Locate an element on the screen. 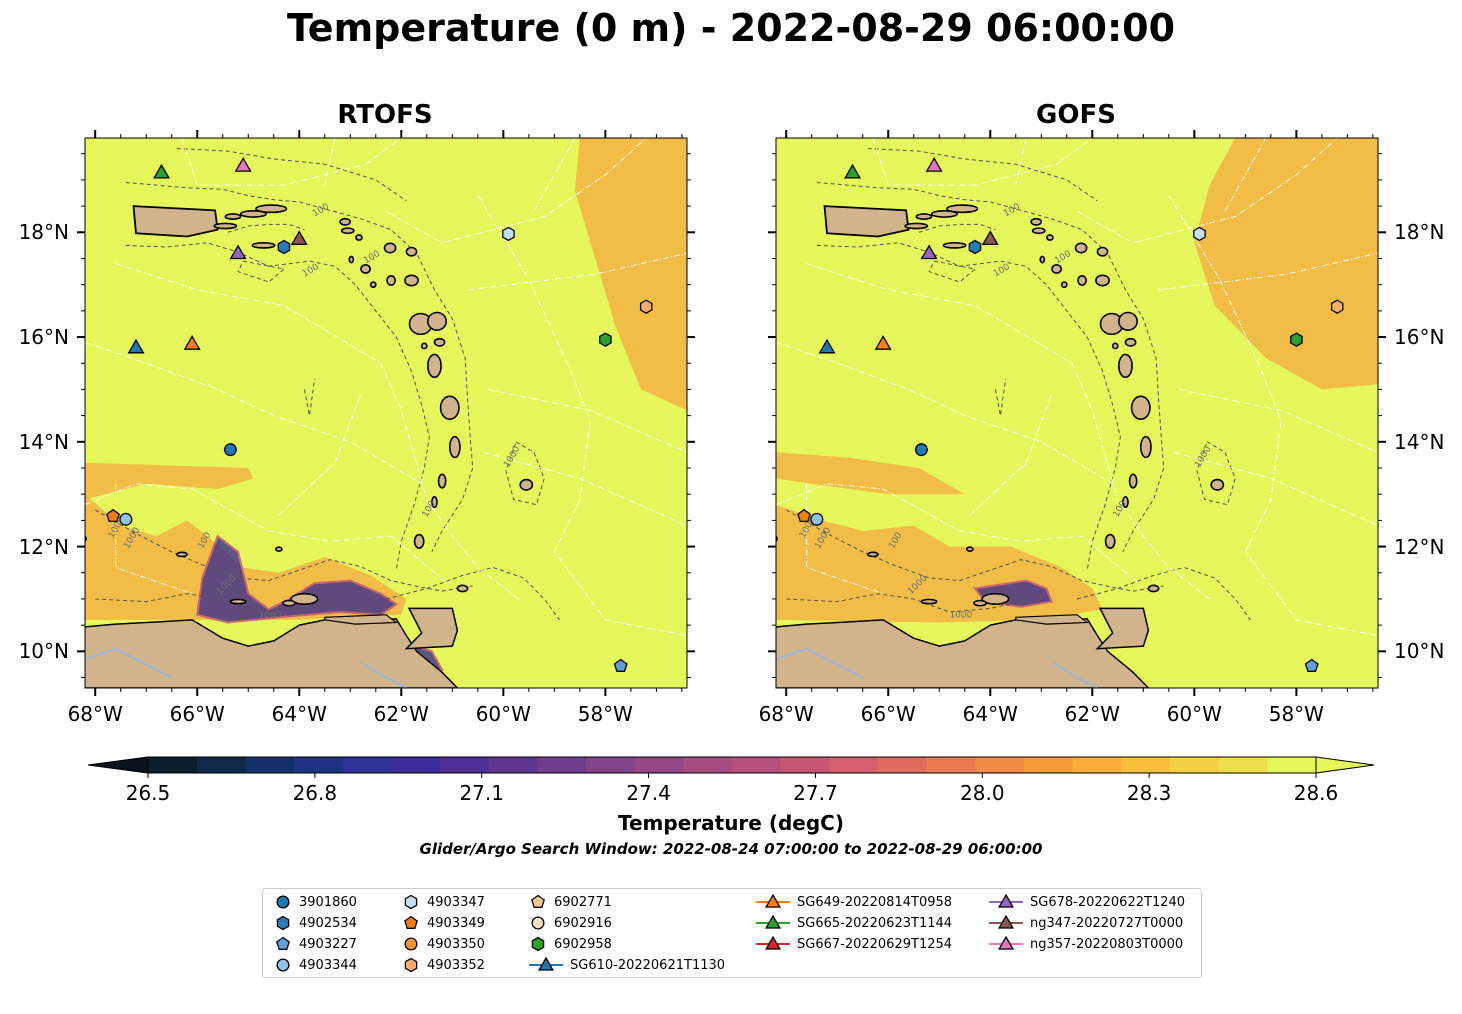  legend-label: SG610-20220621T1130 is located at coordinates (648, 965).